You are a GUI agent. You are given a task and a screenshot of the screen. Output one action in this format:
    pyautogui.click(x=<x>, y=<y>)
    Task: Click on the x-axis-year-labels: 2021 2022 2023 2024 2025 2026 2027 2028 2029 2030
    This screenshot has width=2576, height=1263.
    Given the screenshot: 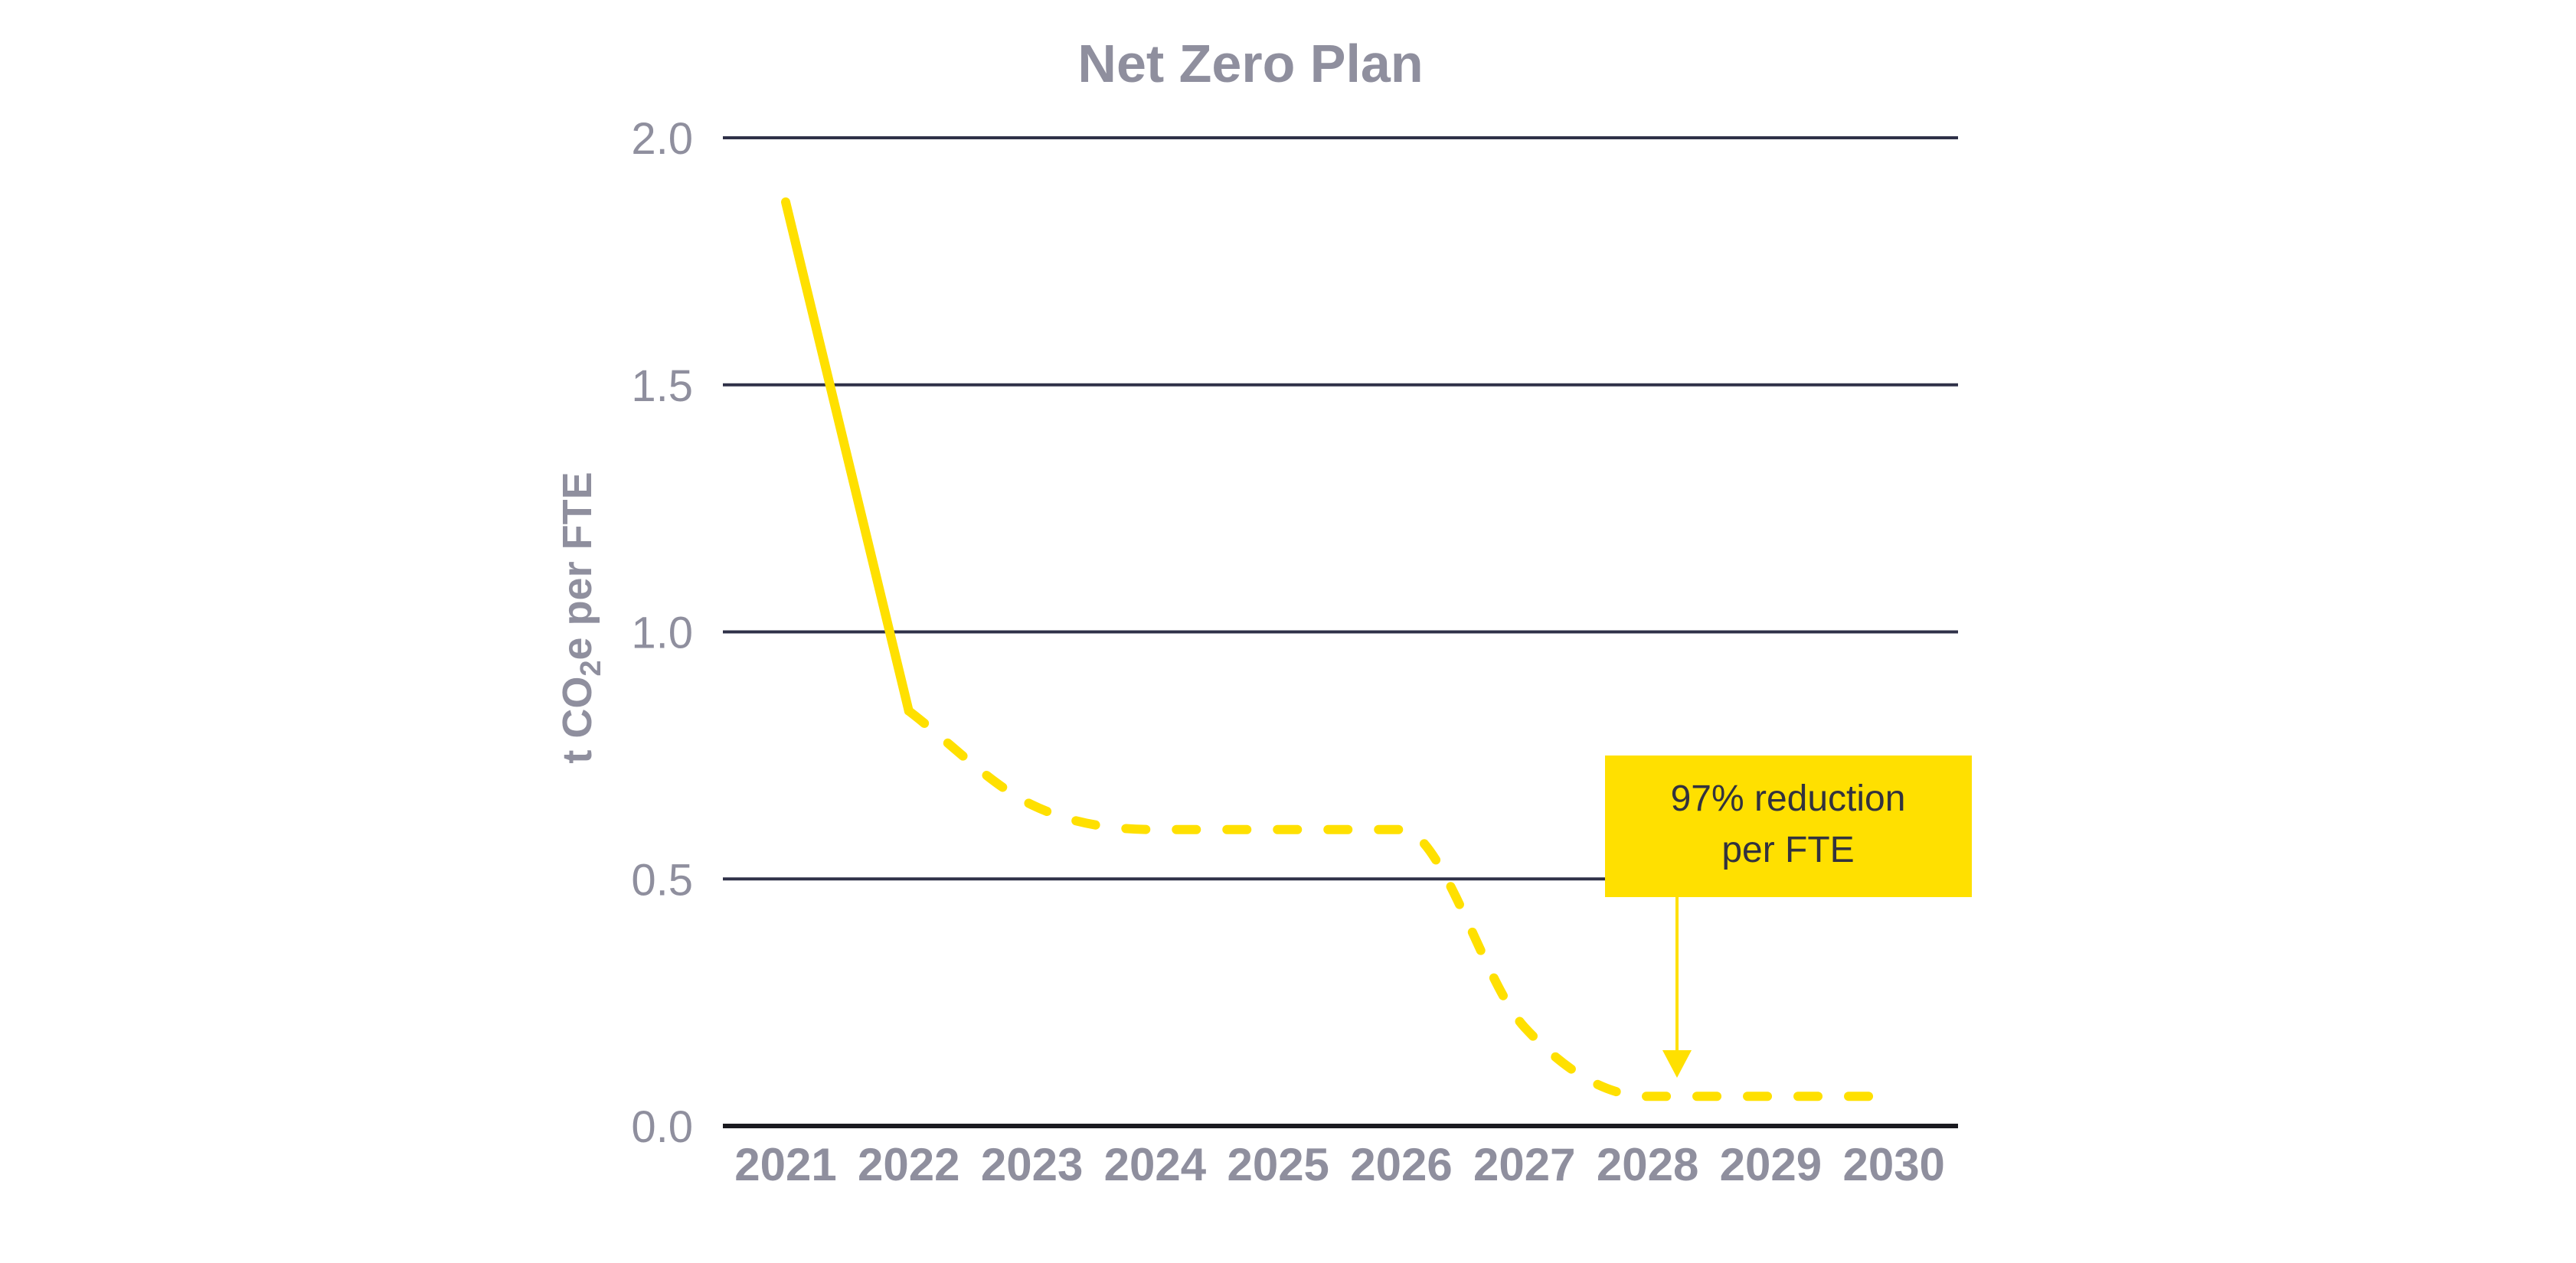 What is the action you would take?
    pyautogui.click(x=1339, y=1164)
    